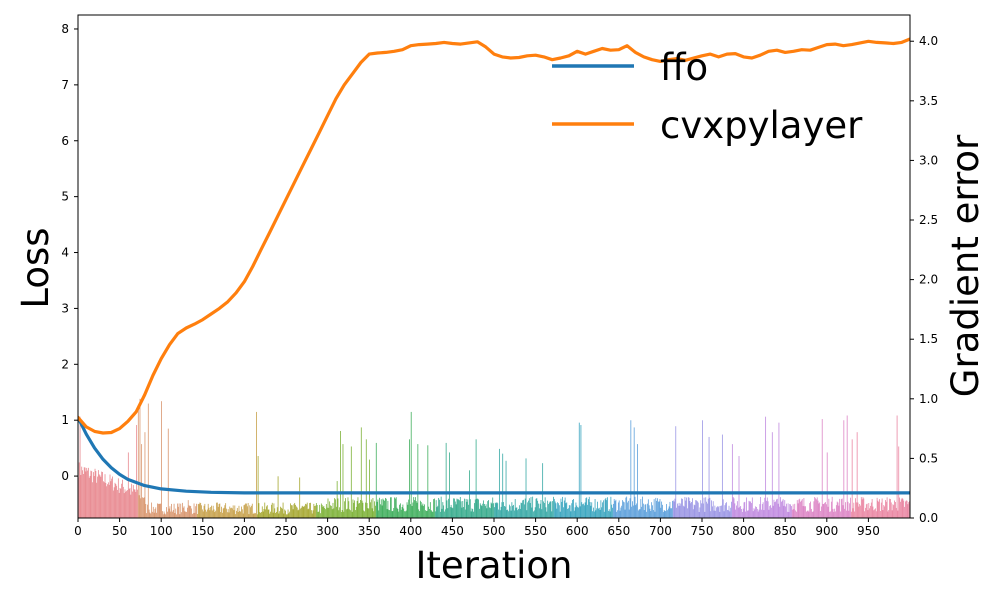  What do you see at coordinates (65, 29) in the screenshot?
I see `y-tick-label: 8` at bounding box center [65, 29].